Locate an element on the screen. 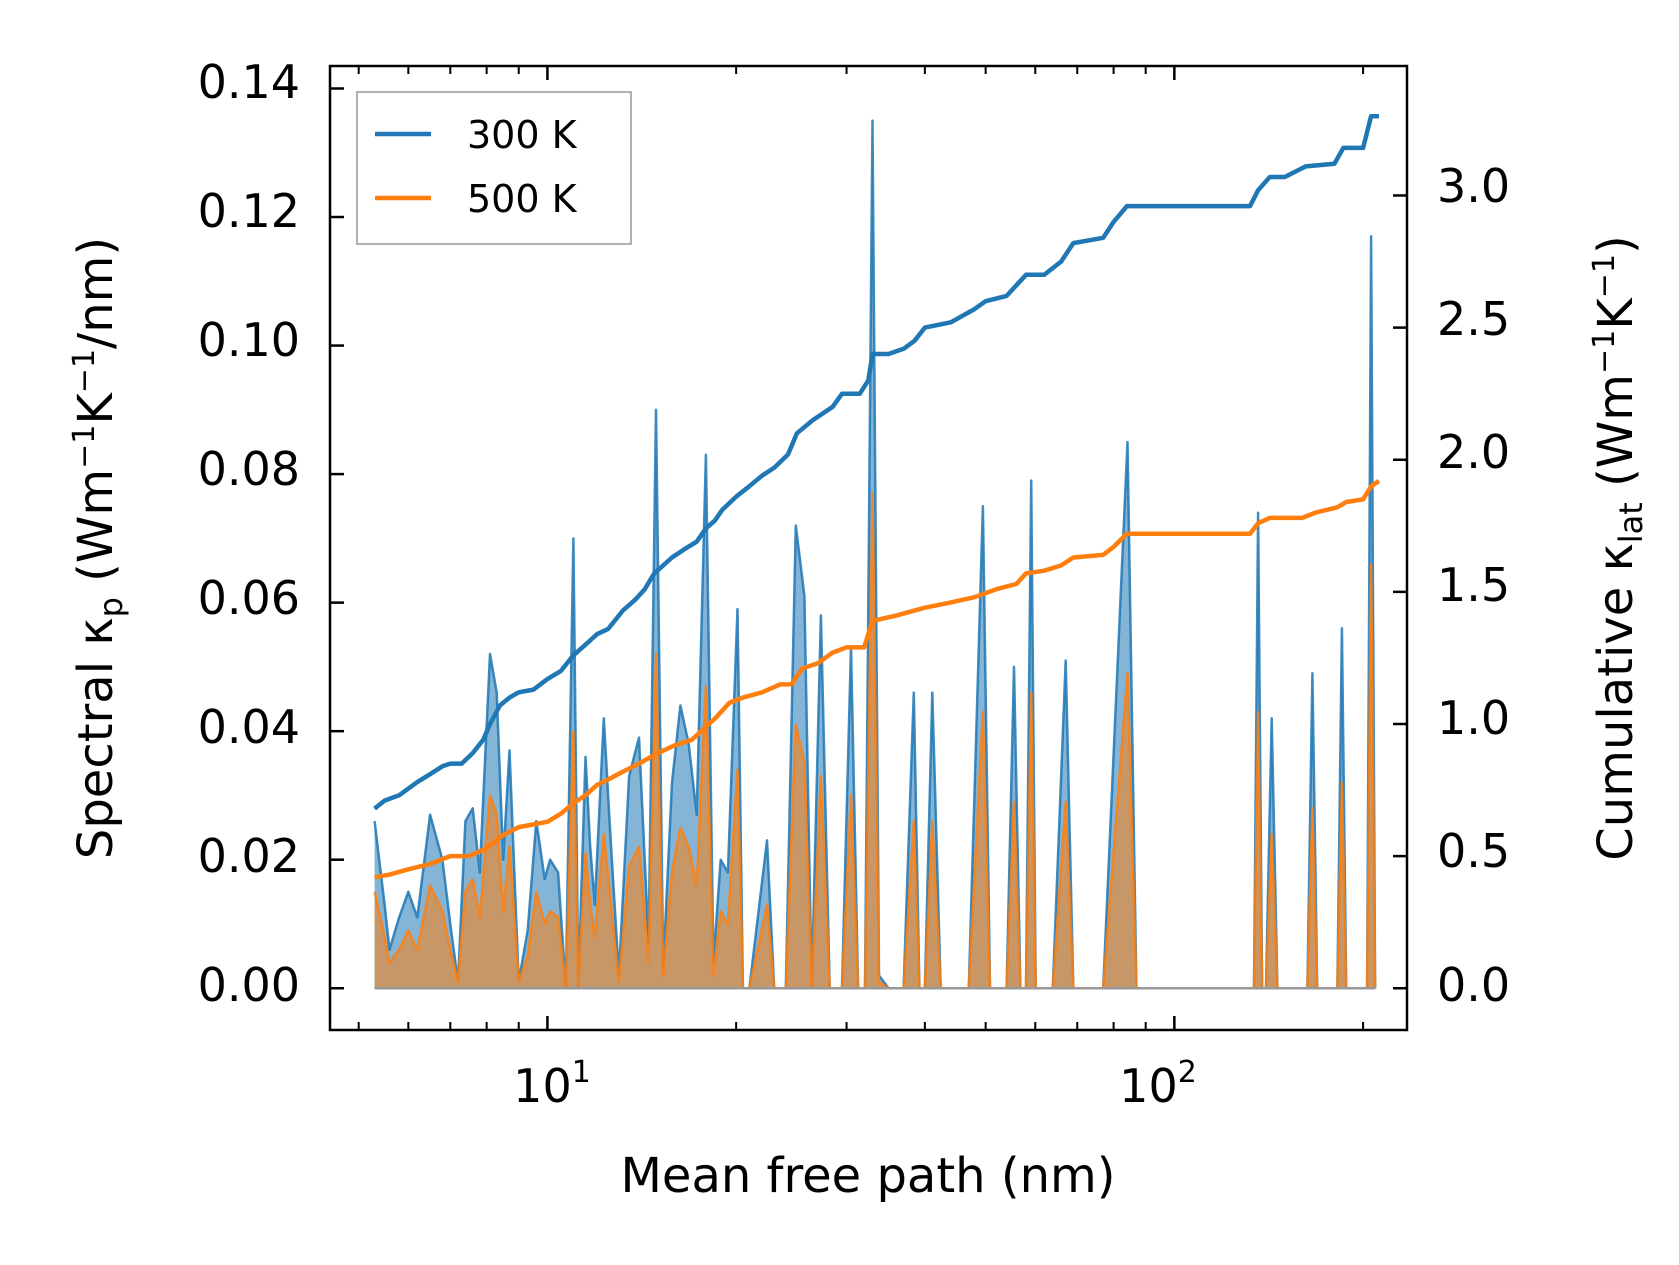 This screenshot has width=1679, height=1265. ylabel-left-prefix: Spectral κ is located at coordinates (96, 738).